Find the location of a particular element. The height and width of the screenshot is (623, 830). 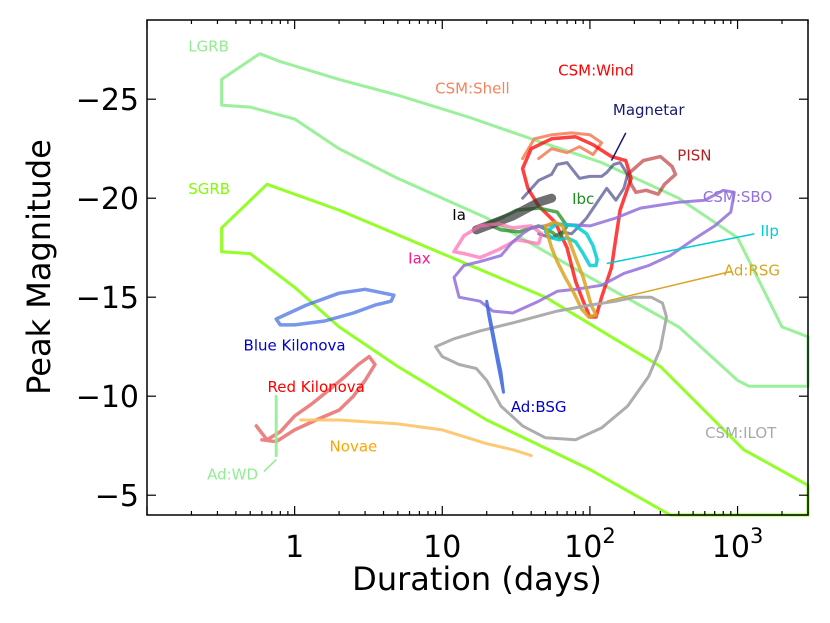

y-tick-label: −25 is located at coordinates (107, 100).